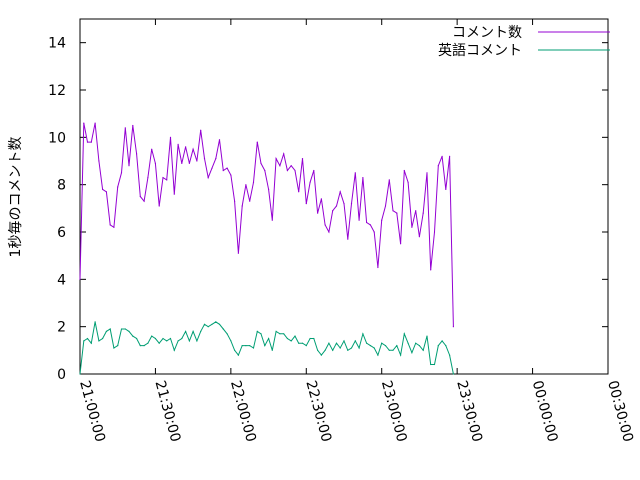  What do you see at coordinates (61, 186) in the screenshot?
I see `y-tick-label: 8` at bounding box center [61, 186].